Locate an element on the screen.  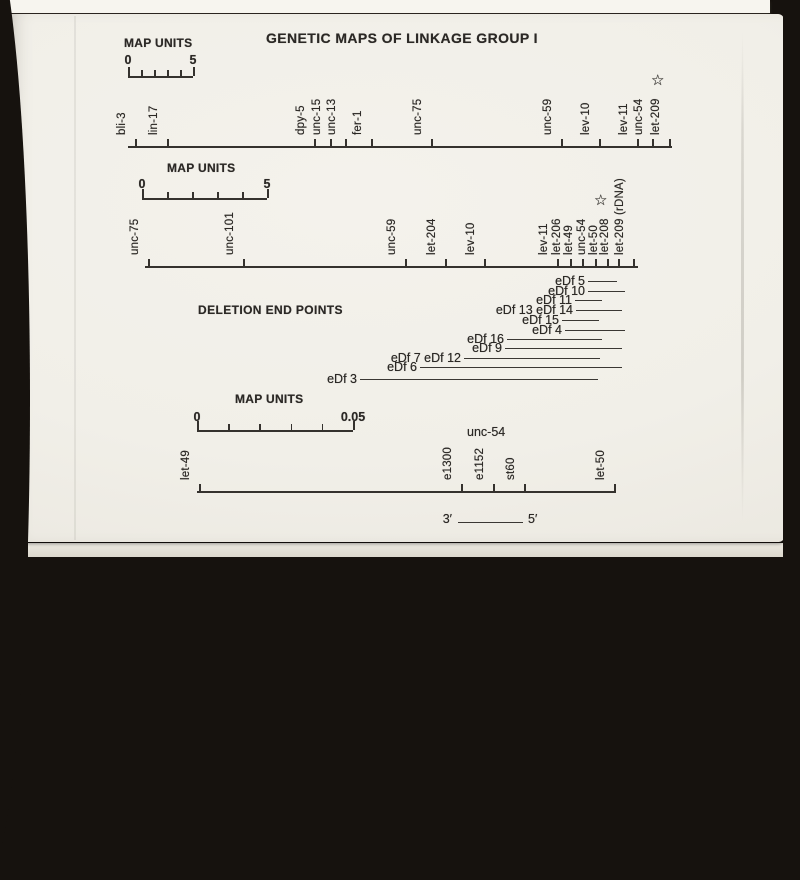
map-top-scale-title: MAP UNITS is located at coordinates (158, 43).